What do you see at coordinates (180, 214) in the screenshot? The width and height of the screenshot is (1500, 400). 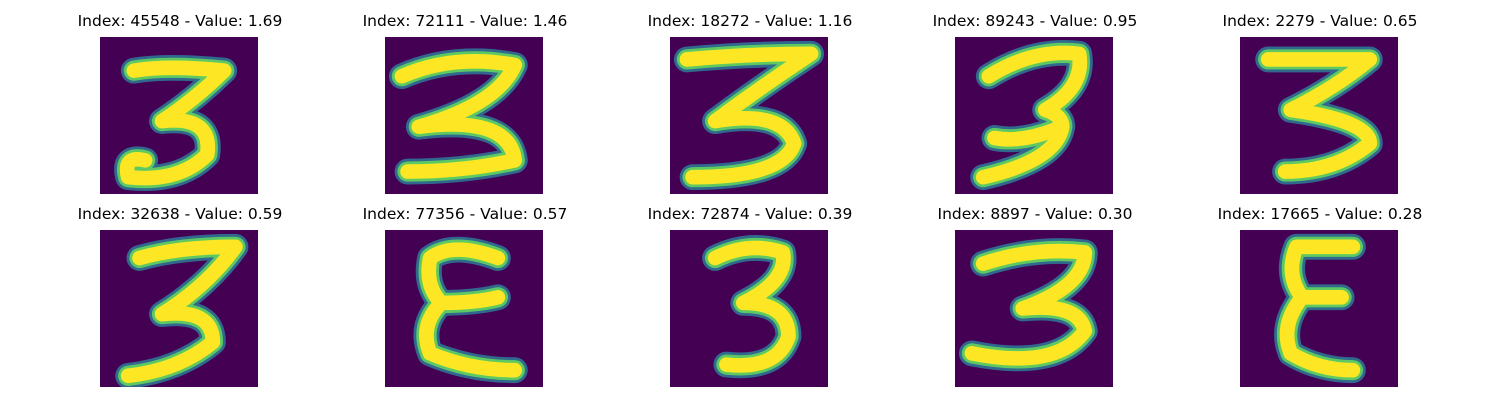 I see `panel-title: Index: 32638 - Value: 0.59` at bounding box center [180, 214].